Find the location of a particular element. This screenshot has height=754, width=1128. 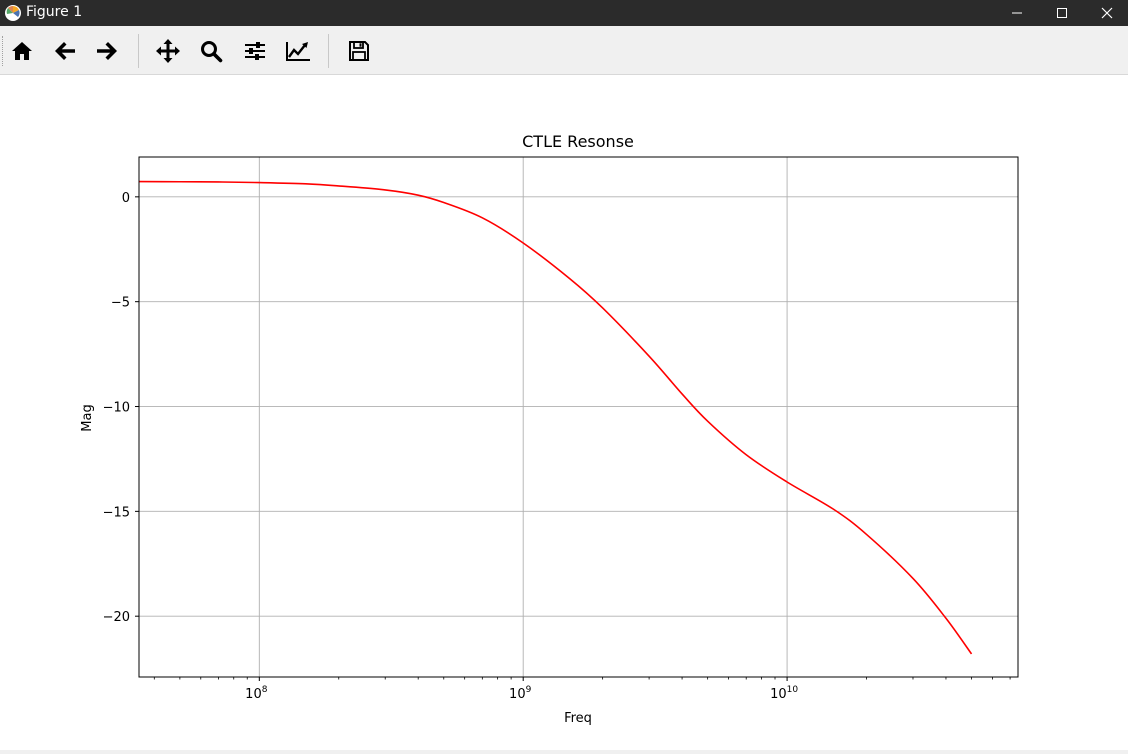

forward-button is located at coordinates (107, 51).